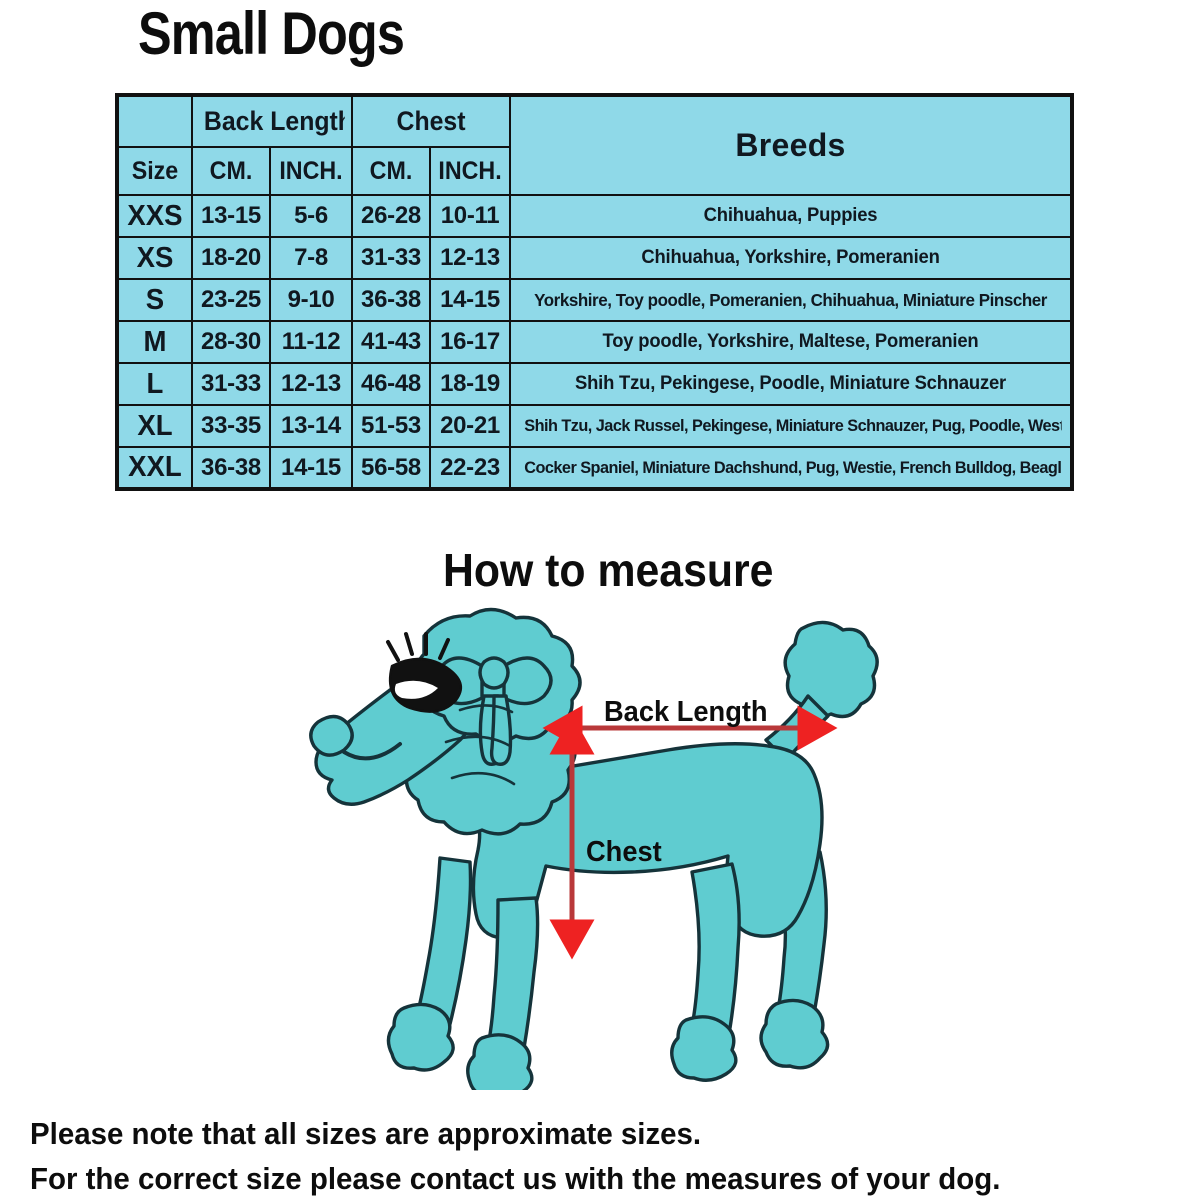  I want to click on table-sub-header-row: Size CM. INCH. CM. INCH., so click(594, 171).